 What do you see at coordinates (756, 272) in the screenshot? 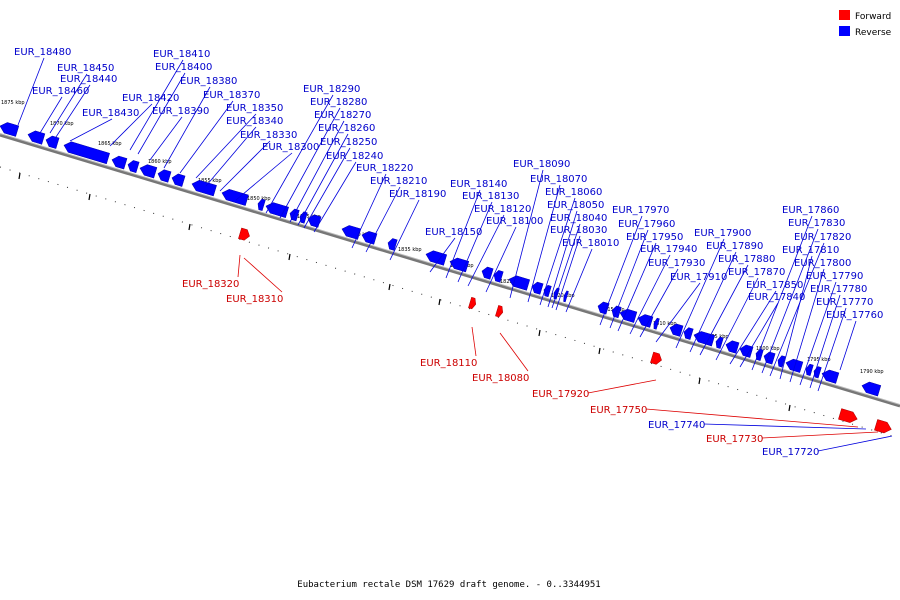
I see `gene-label-eur_17870: EUR_17870` at bounding box center [756, 272].